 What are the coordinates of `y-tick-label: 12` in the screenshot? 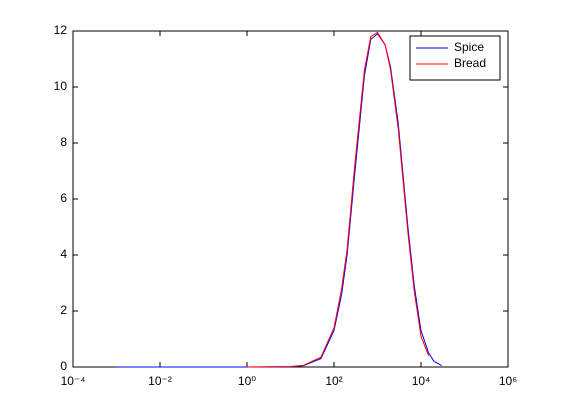 It's located at (61, 30).